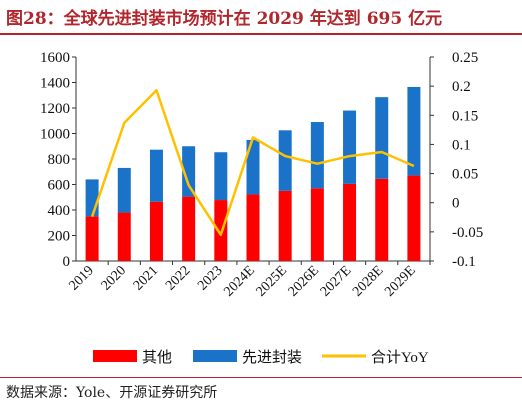 This screenshot has width=522, height=408. What do you see at coordinates (461, 145) in the screenshot?
I see `right-tick-label: 0.1` at bounding box center [461, 145].